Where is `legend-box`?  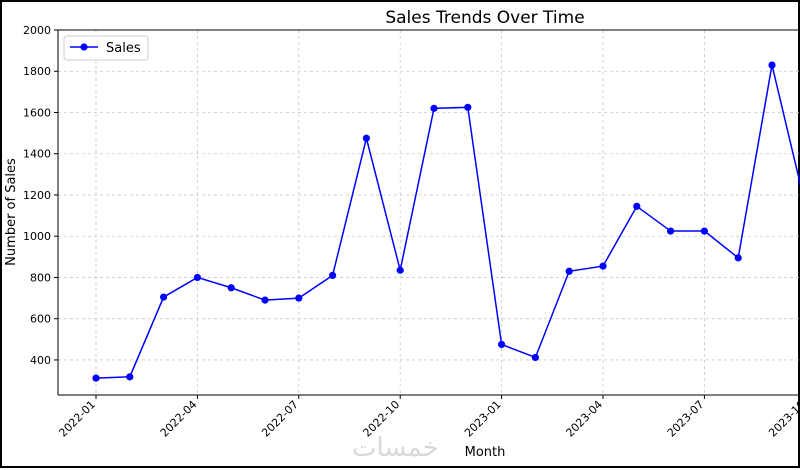 legend-box is located at coordinates (106, 48).